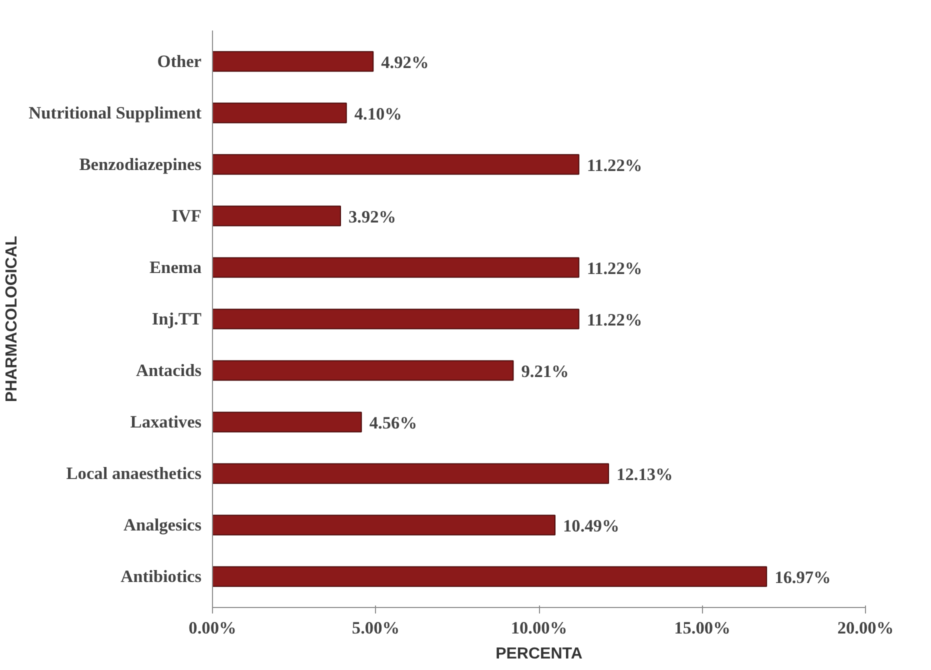 The height and width of the screenshot is (670, 931). What do you see at coordinates (644, 474) in the screenshot?
I see `data-label: 12.13%` at bounding box center [644, 474].